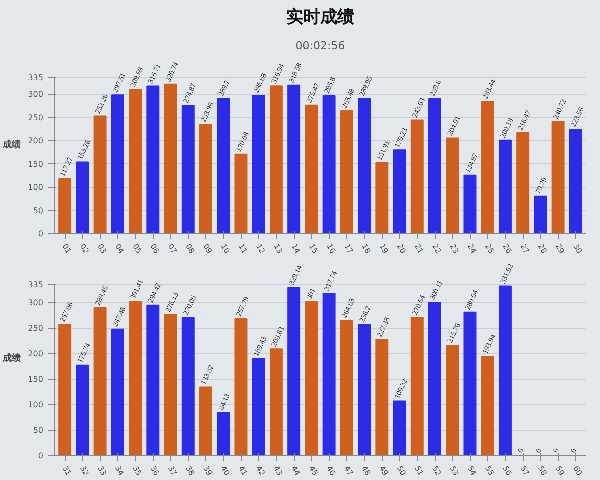 The image size is (600, 480). I want to click on chart-title: 实时成绩, so click(320, 18).